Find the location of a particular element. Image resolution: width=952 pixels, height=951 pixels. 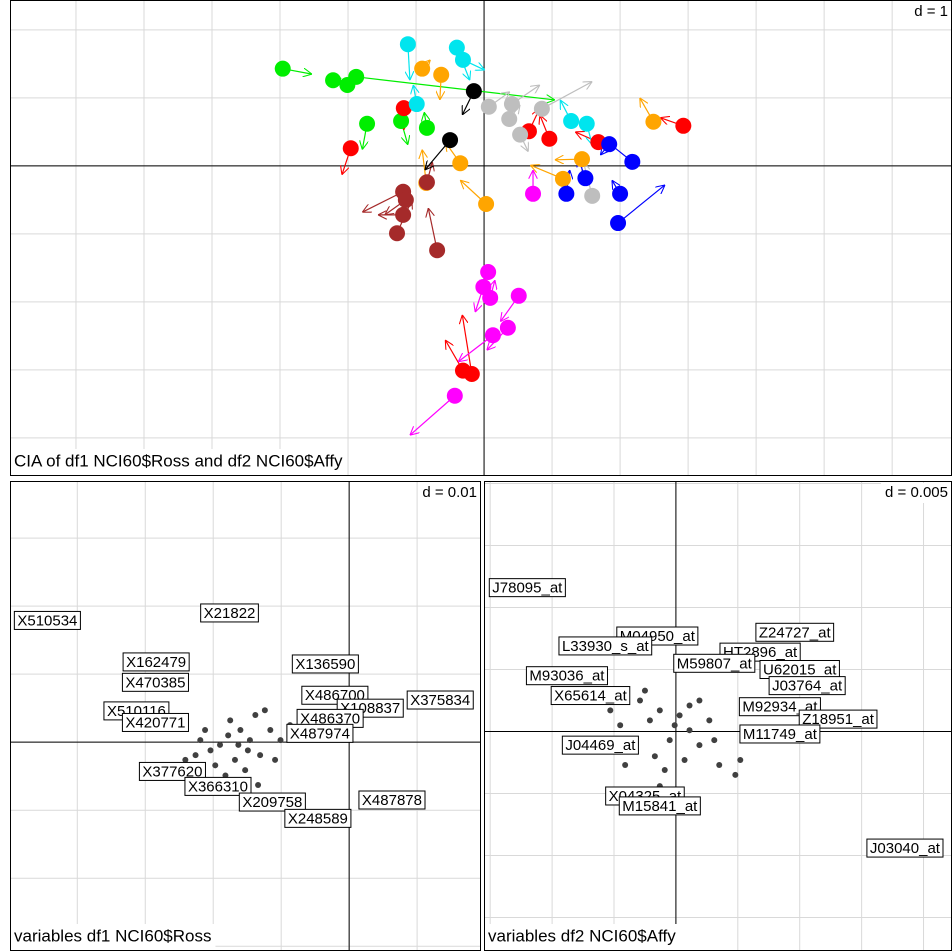

label: X420771 is located at coordinates (155, 722).